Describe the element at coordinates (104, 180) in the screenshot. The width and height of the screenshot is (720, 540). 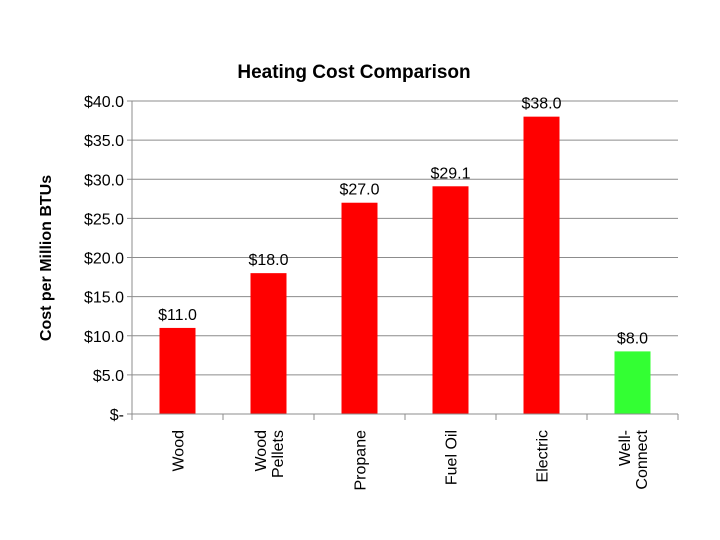
I see `y-tick-label: $30.0` at that location.